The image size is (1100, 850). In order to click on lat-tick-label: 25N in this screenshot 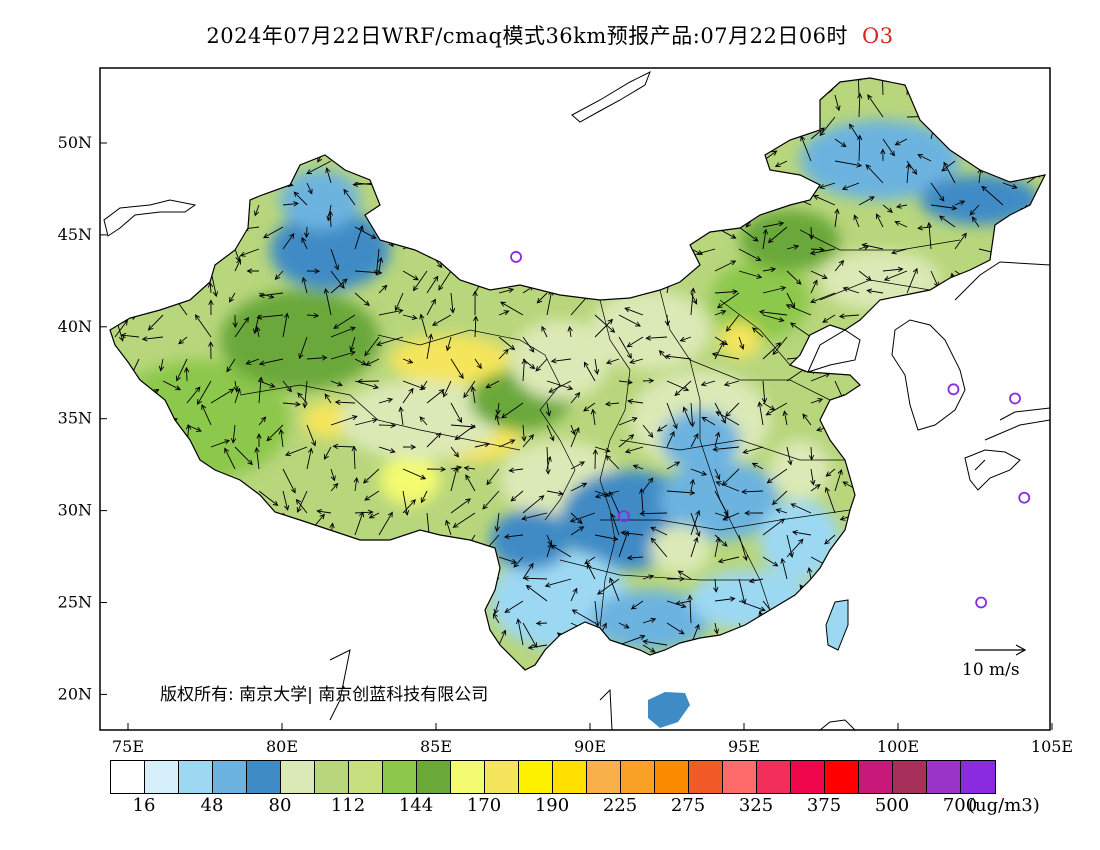, I will do `click(75, 602)`.